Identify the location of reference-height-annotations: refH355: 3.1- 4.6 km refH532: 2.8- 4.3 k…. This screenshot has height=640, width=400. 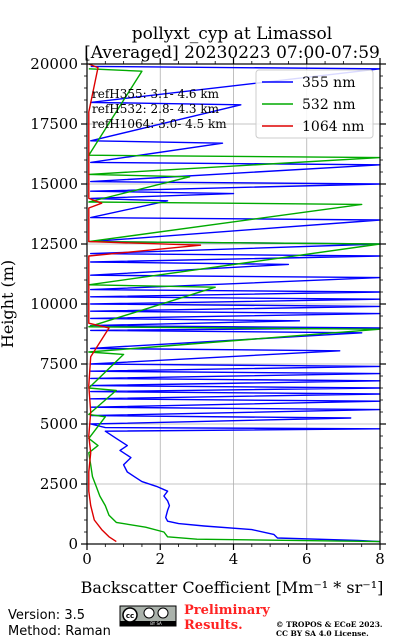
(159, 109).